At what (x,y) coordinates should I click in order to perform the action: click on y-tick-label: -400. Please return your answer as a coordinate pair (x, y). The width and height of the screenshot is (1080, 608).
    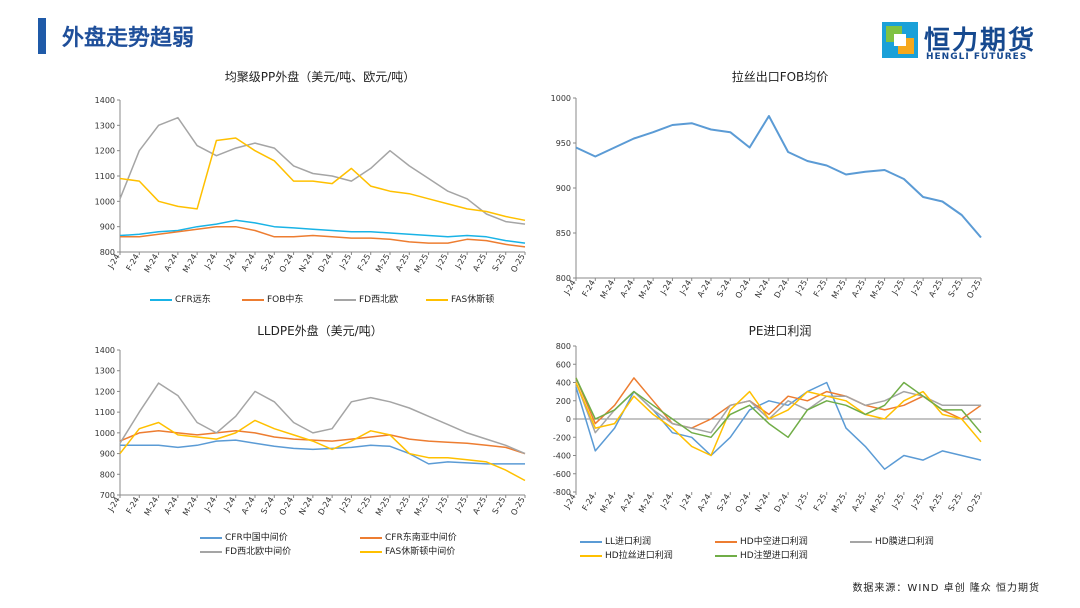
    Looking at the image, I should click on (562, 456).